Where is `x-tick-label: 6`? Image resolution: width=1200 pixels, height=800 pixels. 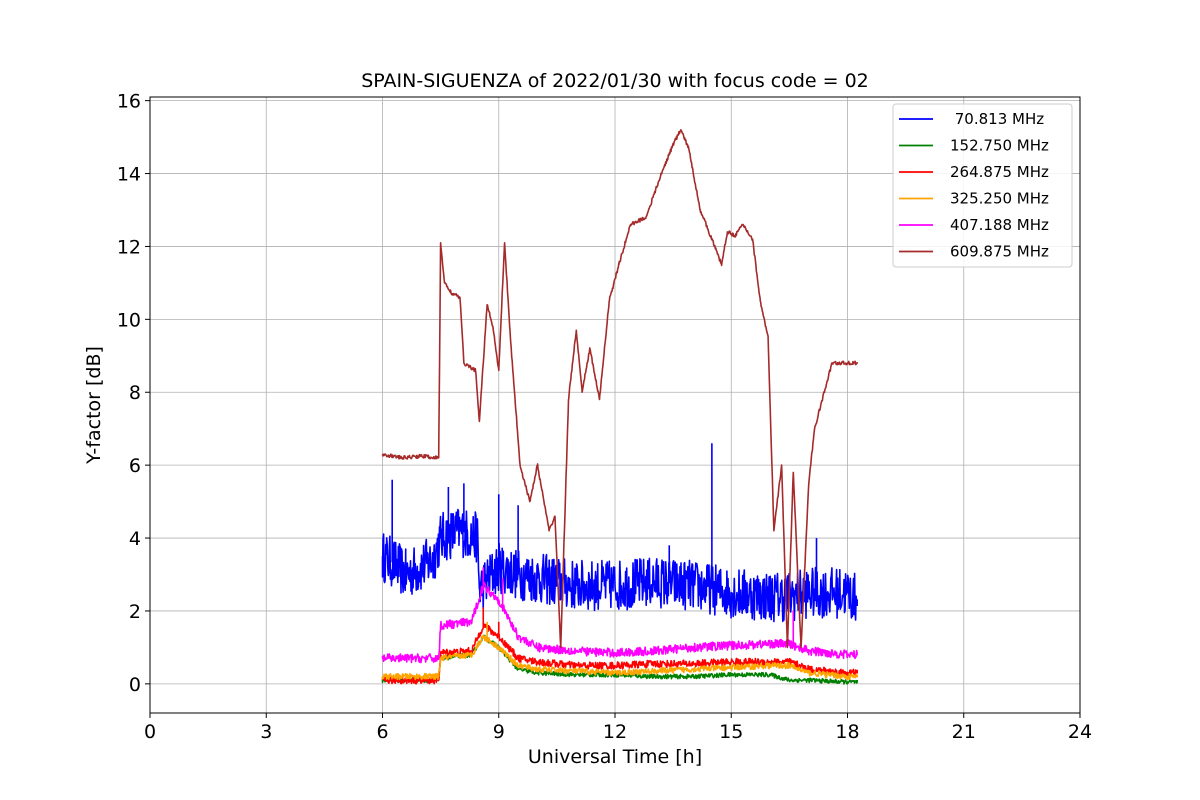 x-tick-label: 6 is located at coordinates (382, 732).